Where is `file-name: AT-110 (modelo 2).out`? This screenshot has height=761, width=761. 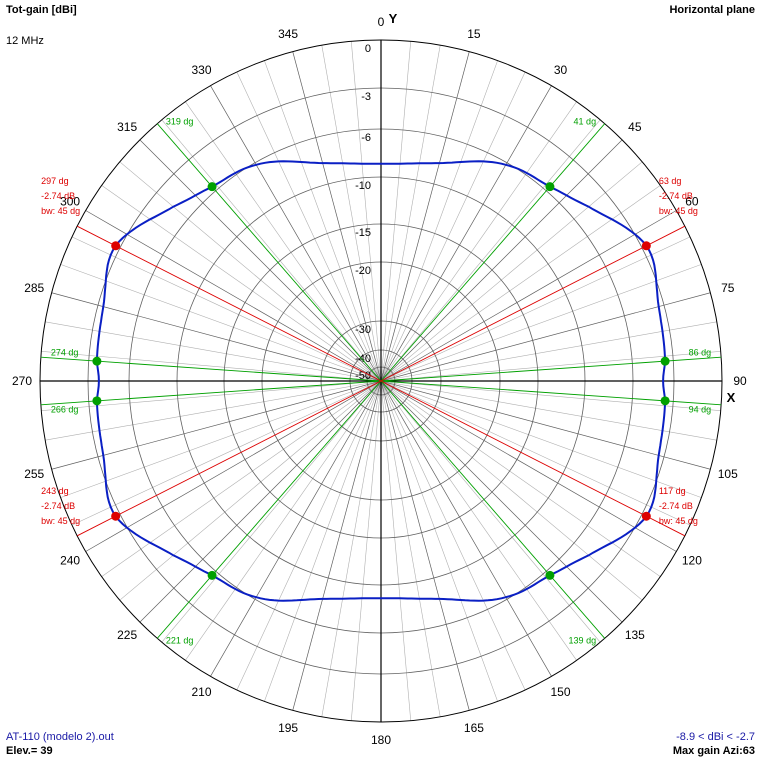 file-name: AT-110 (modelo 2).out is located at coordinates (60, 737).